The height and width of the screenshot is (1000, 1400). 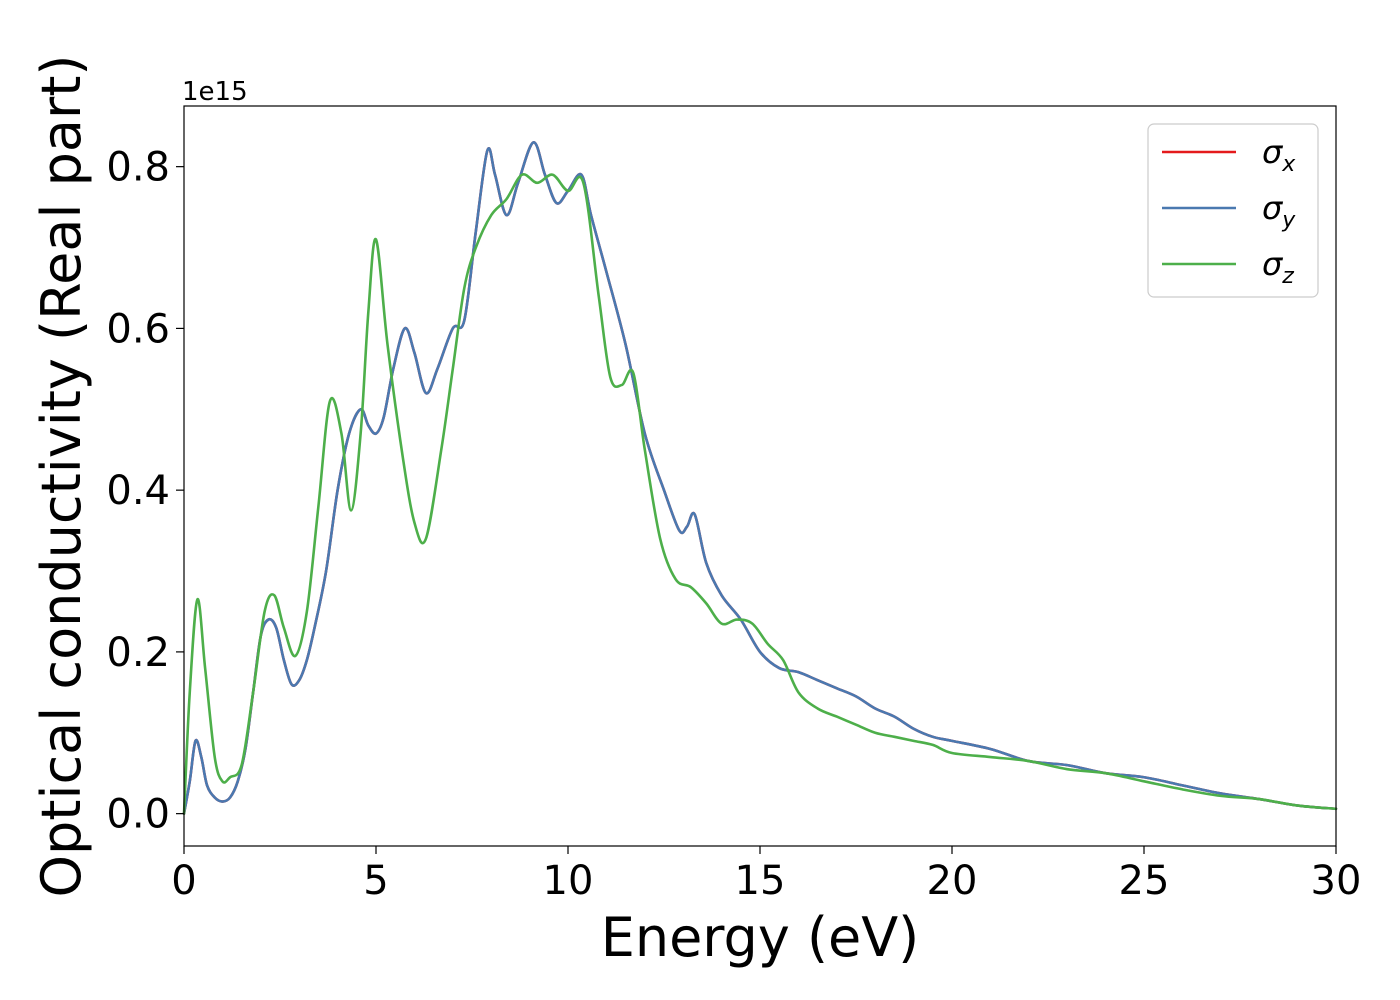 I want to click on x-axis: 0 5 10 15 20 25 30, so click(x=766, y=875).